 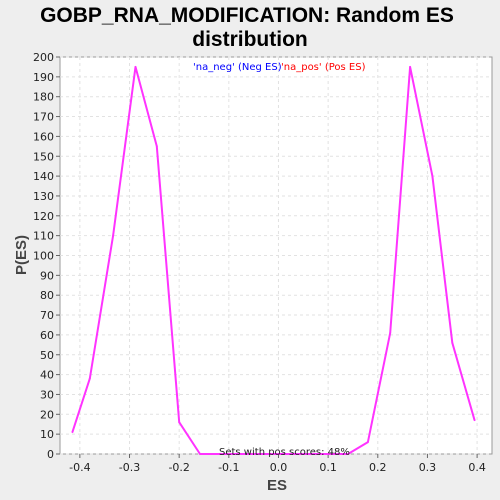 What do you see at coordinates (249, 39) in the screenshot?
I see `chart-title-line-2: distribution` at bounding box center [249, 39].